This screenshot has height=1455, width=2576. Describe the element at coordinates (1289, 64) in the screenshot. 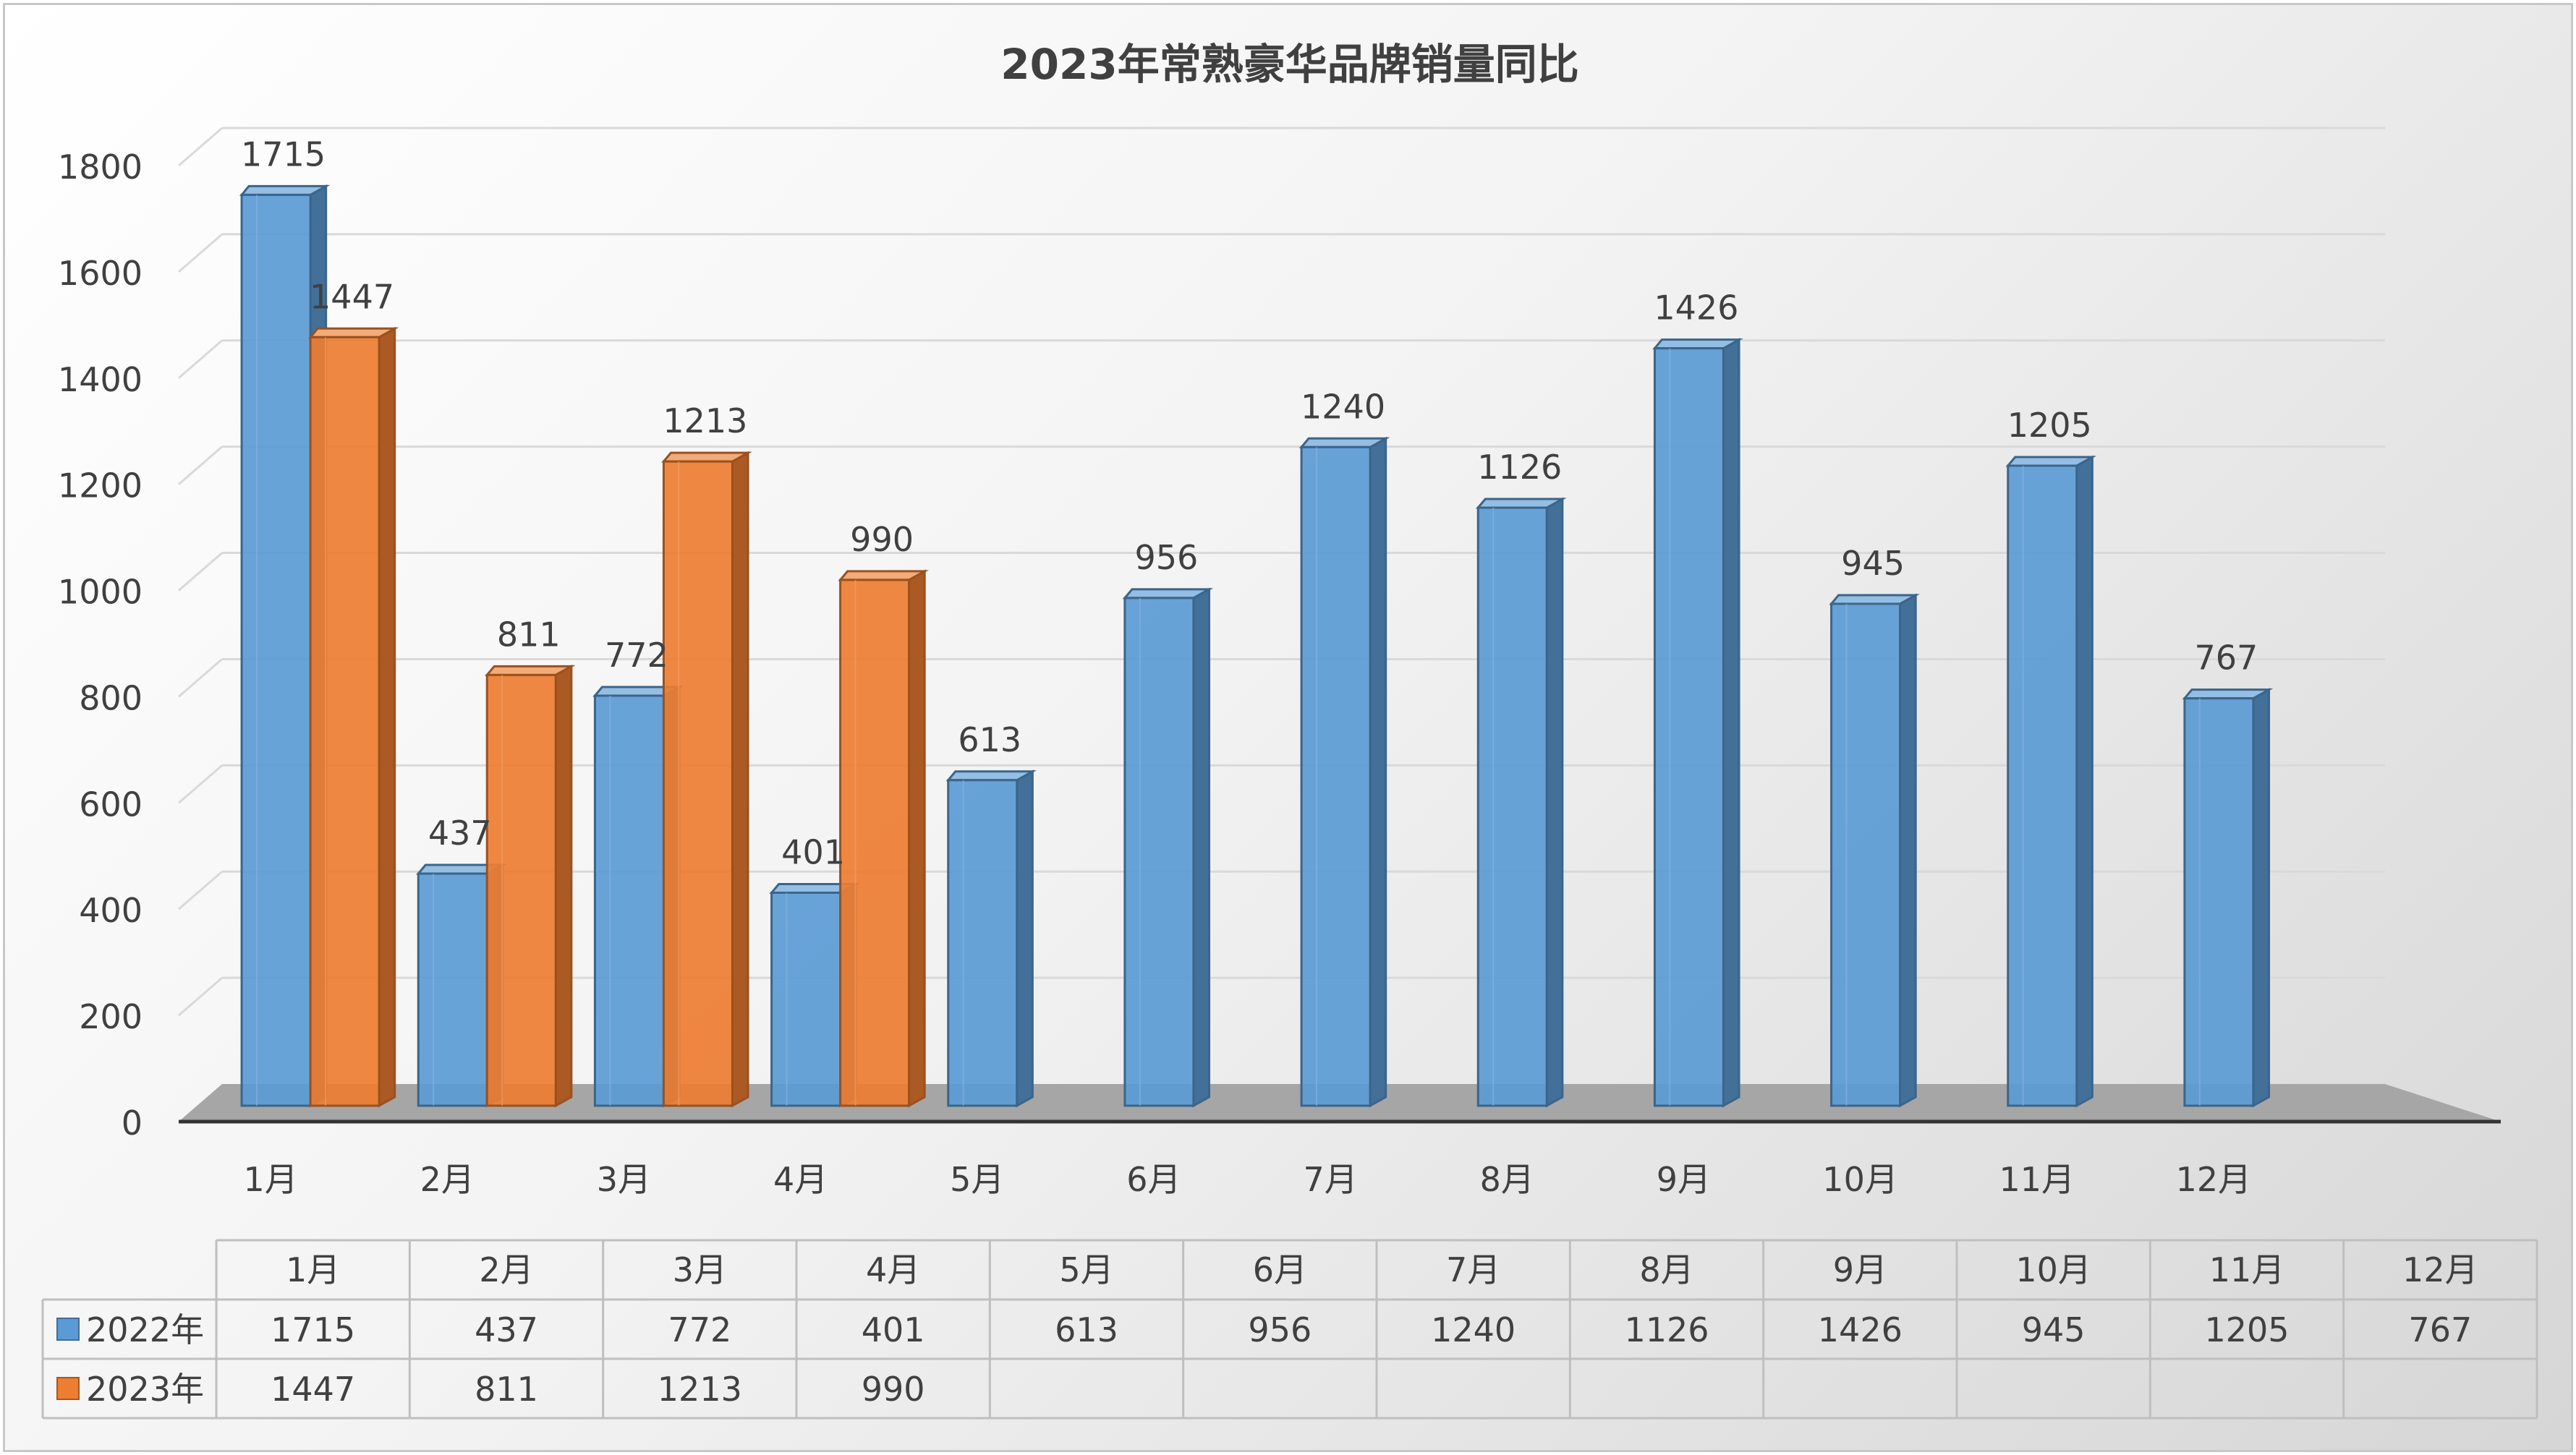

I see `chart-title: 2023年常熟豪华品牌销量同比` at that location.